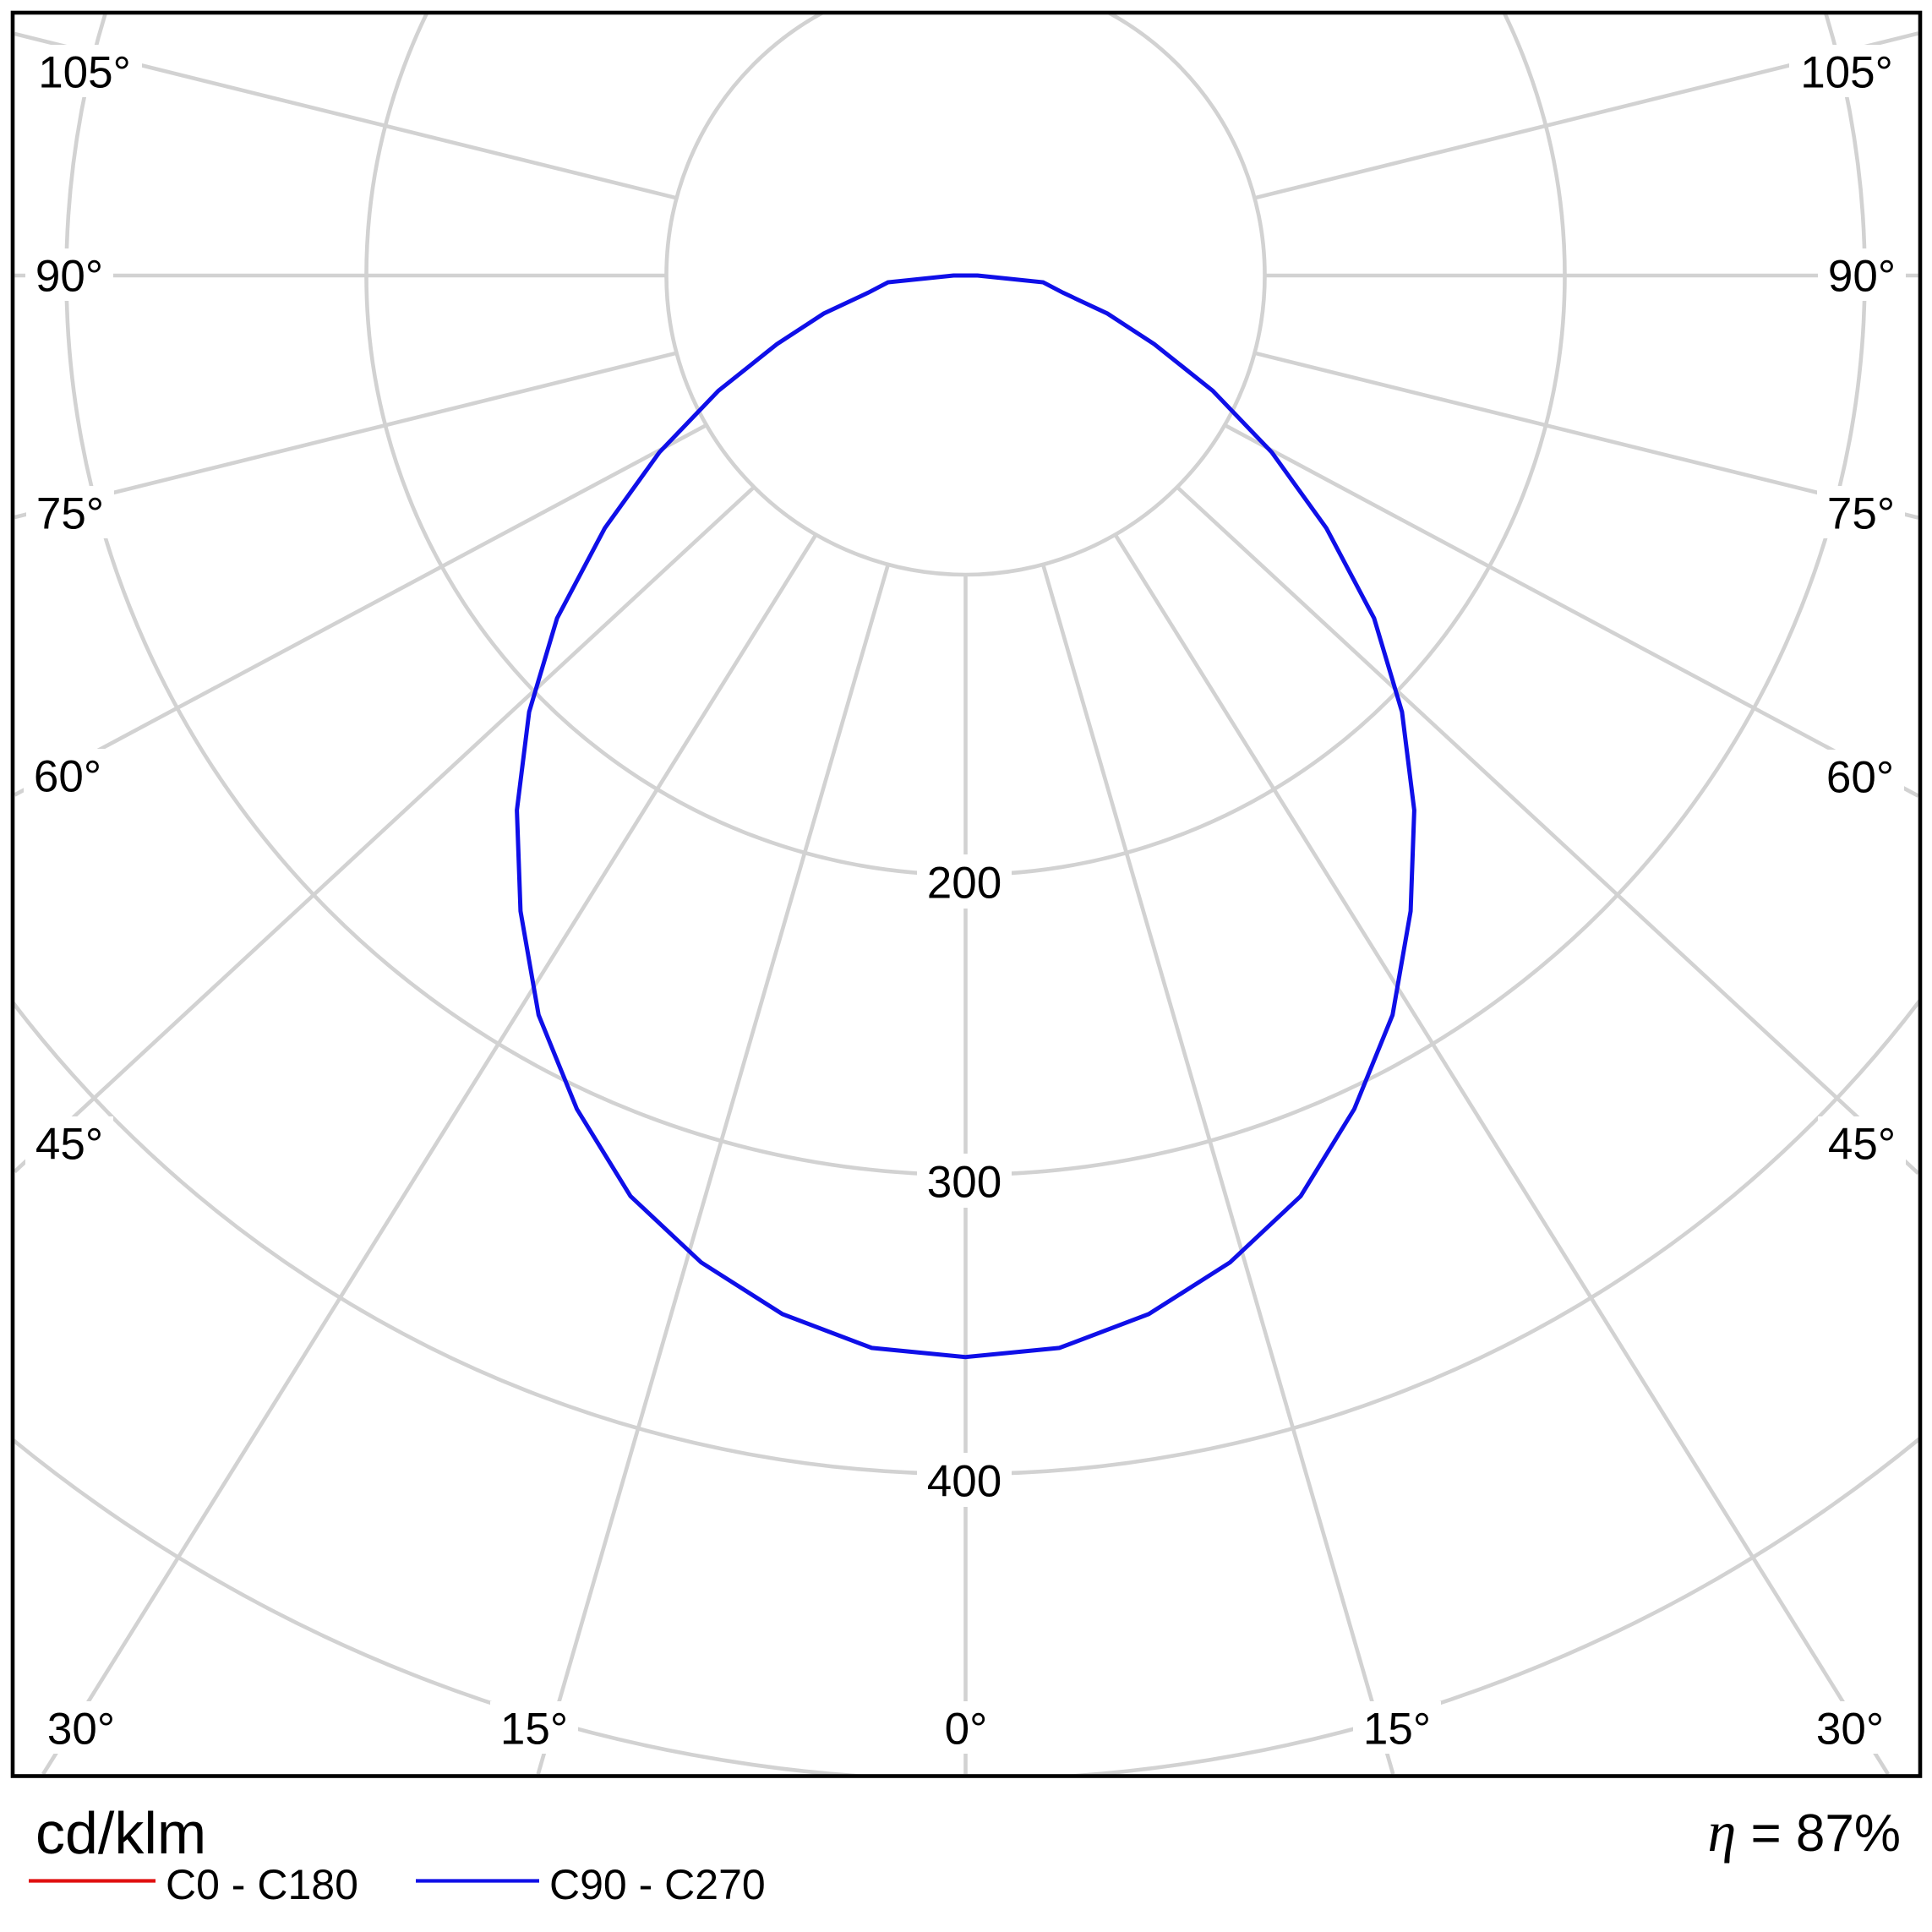  I want to click on svg-text: η = 87%, so click(1804, 1831).